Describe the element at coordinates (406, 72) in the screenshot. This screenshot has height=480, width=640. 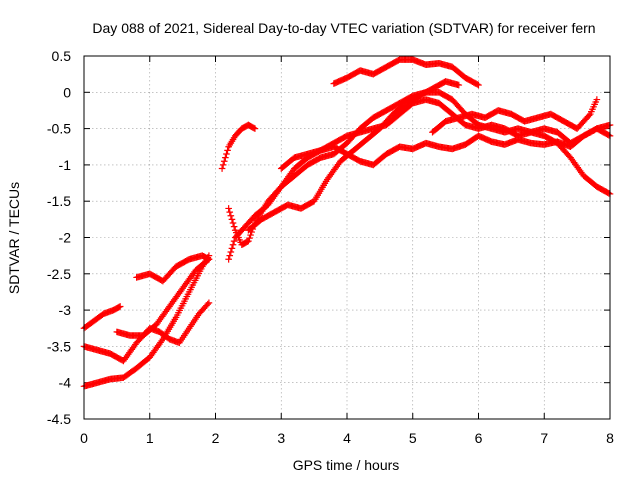
I see `series-track-k` at that location.